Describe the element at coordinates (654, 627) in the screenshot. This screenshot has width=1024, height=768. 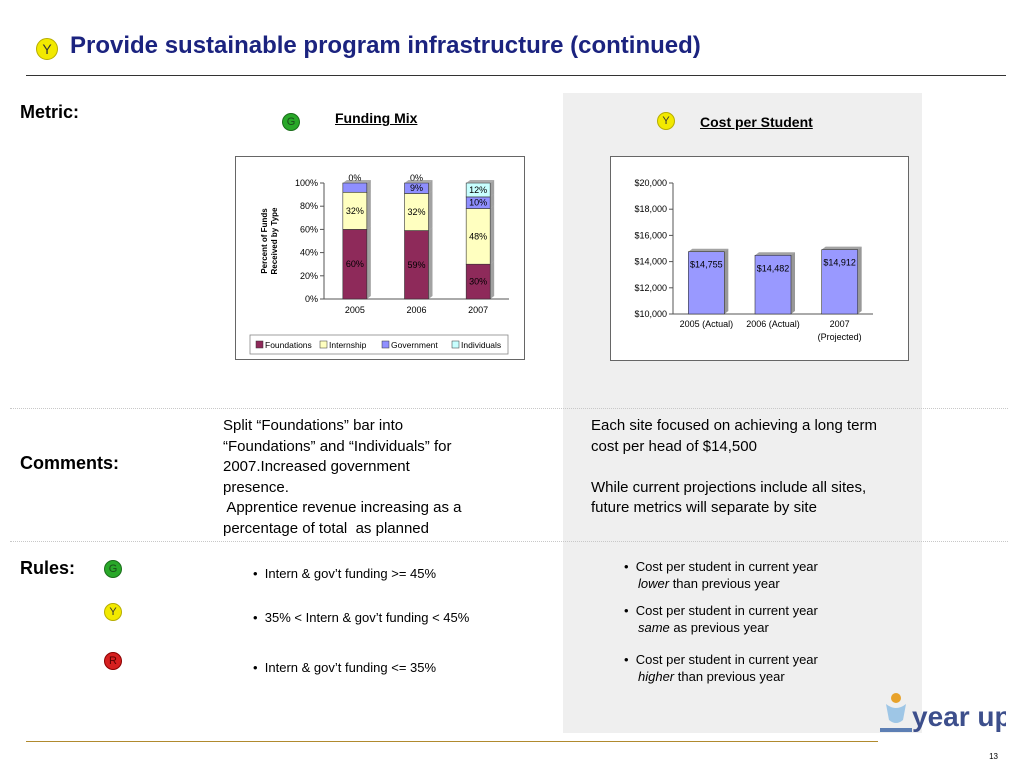
I see `rule-emphasis: same` at that location.